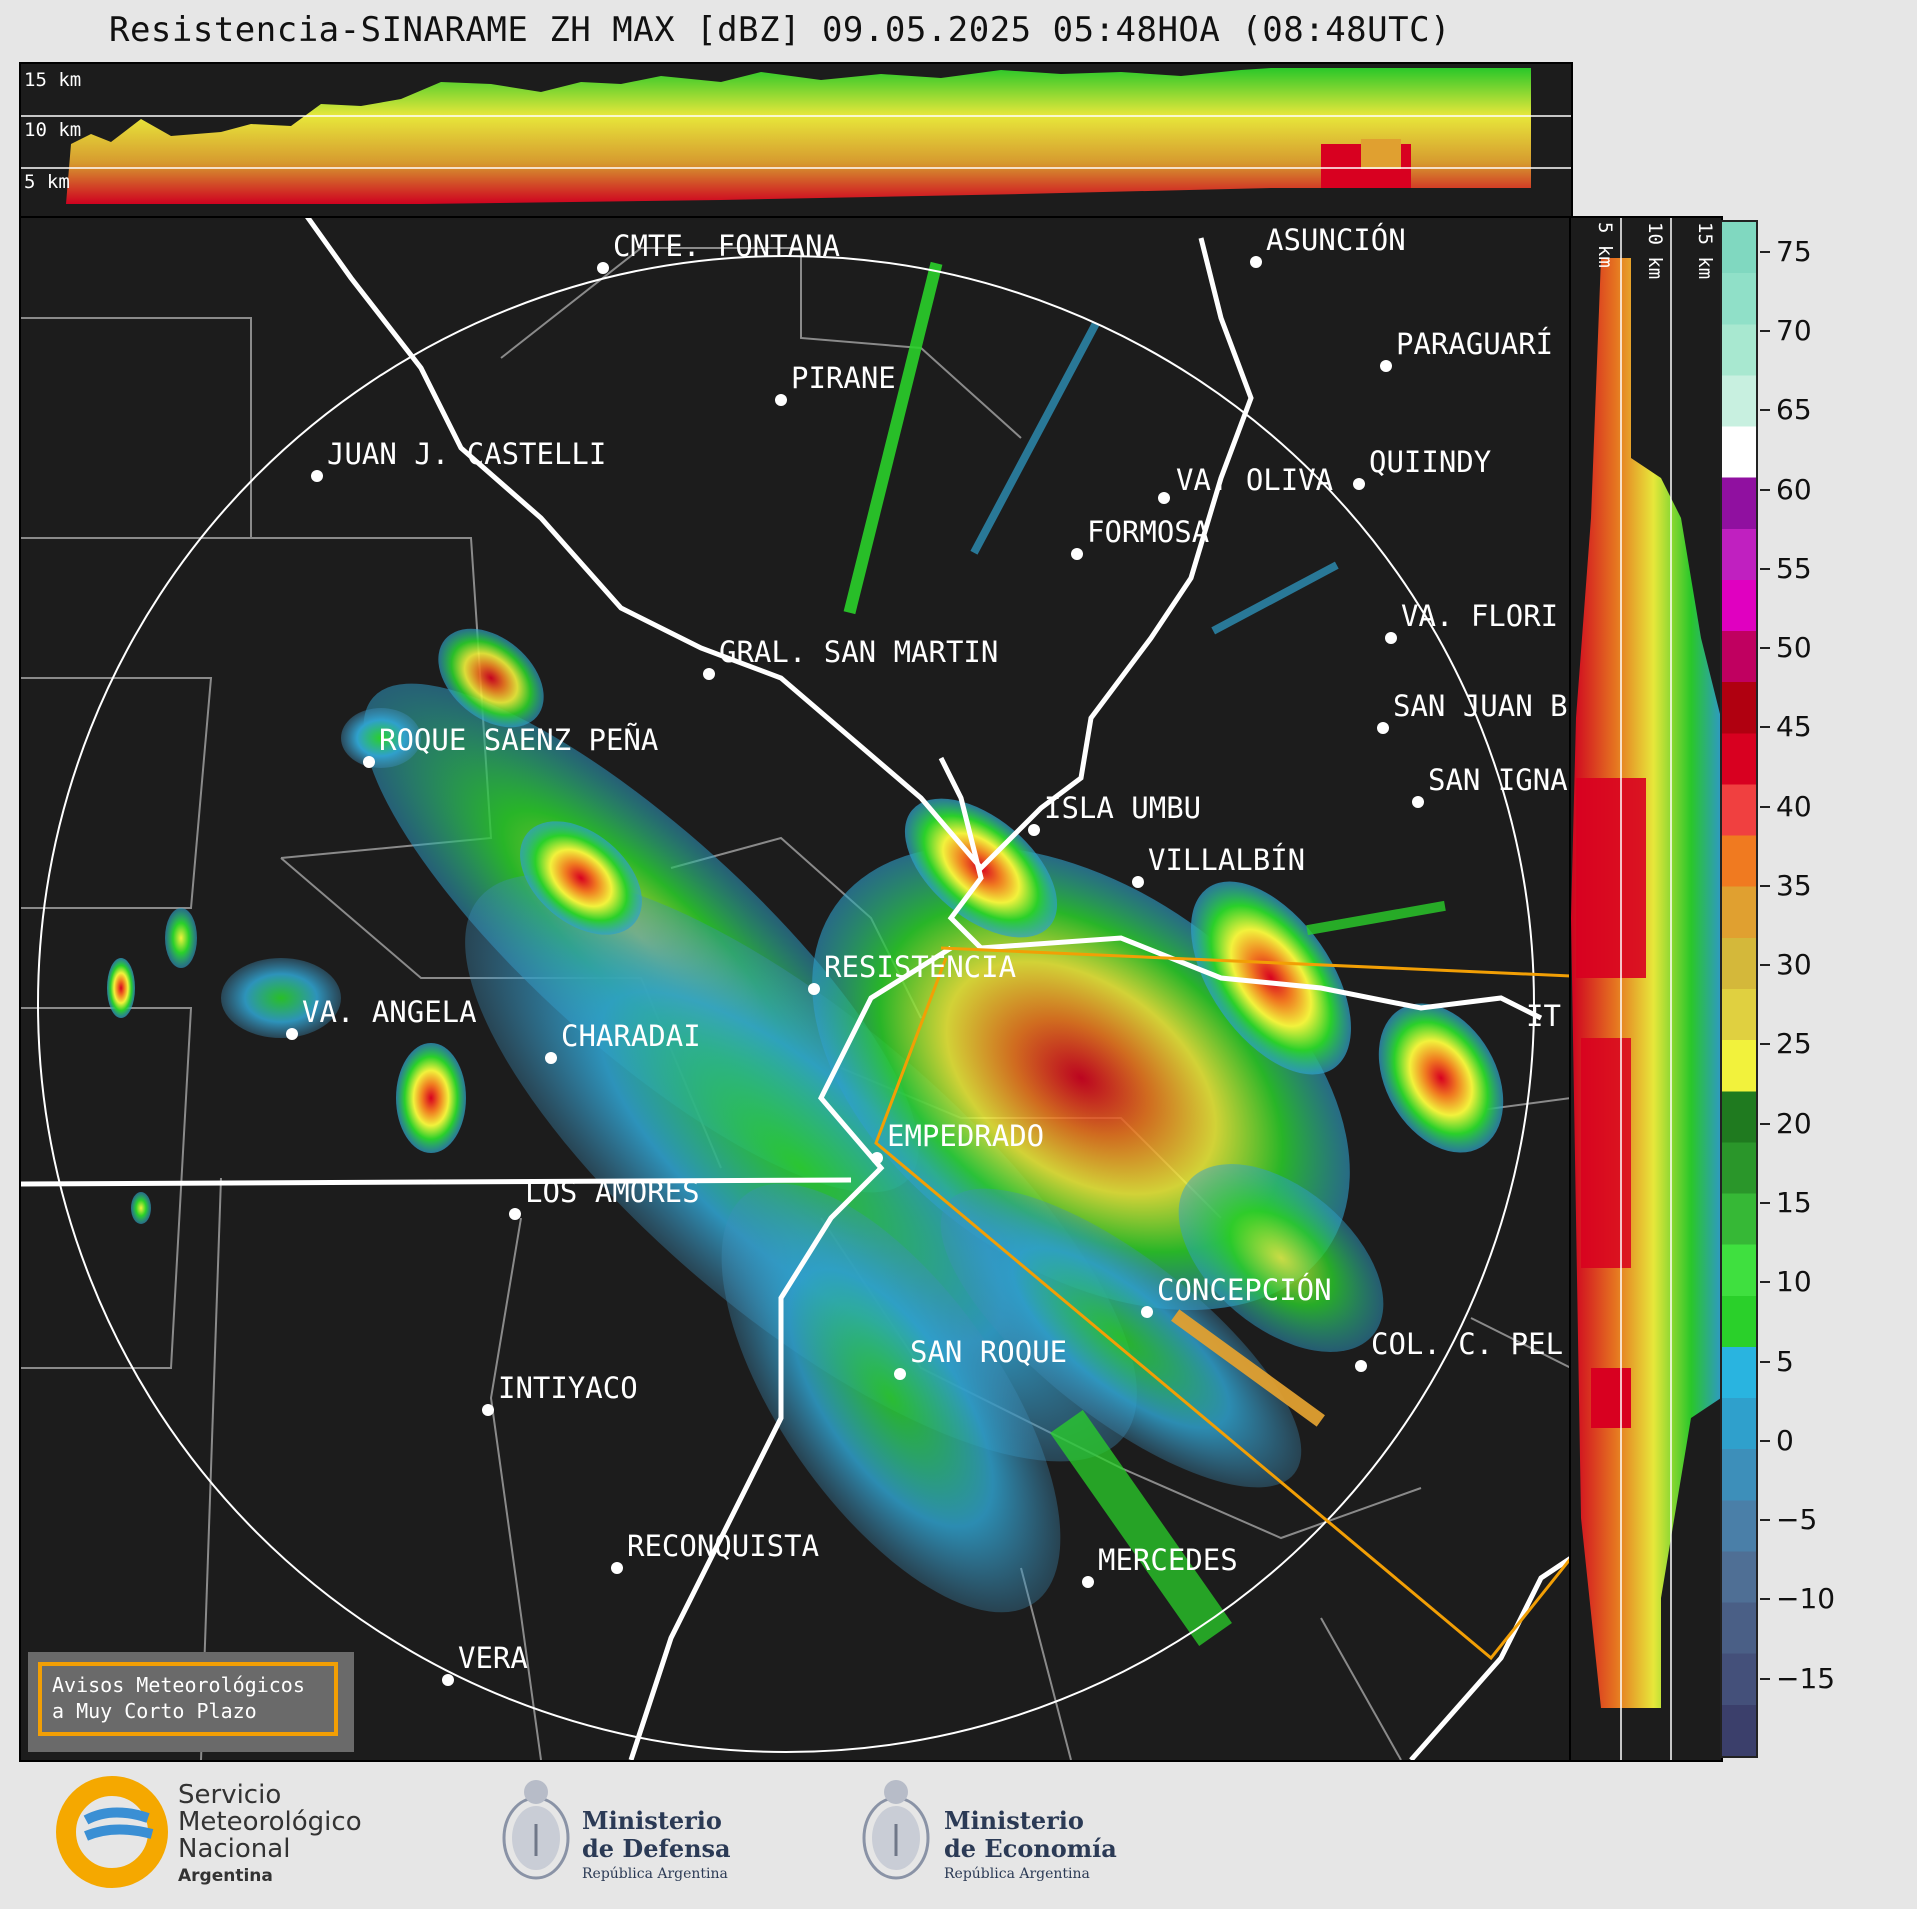 The height and width of the screenshot is (1909, 1917). Describe the element at coordinates (1480, 706) in the screenshot. I see `city-label: SAN JUAN B` at that location.